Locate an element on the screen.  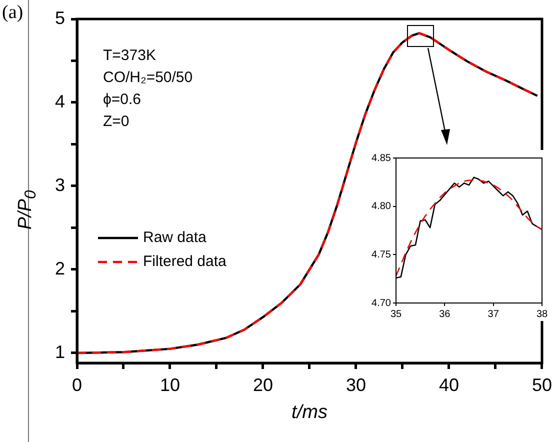
y-tick-label: 3 is located at coordinates (59, 184).